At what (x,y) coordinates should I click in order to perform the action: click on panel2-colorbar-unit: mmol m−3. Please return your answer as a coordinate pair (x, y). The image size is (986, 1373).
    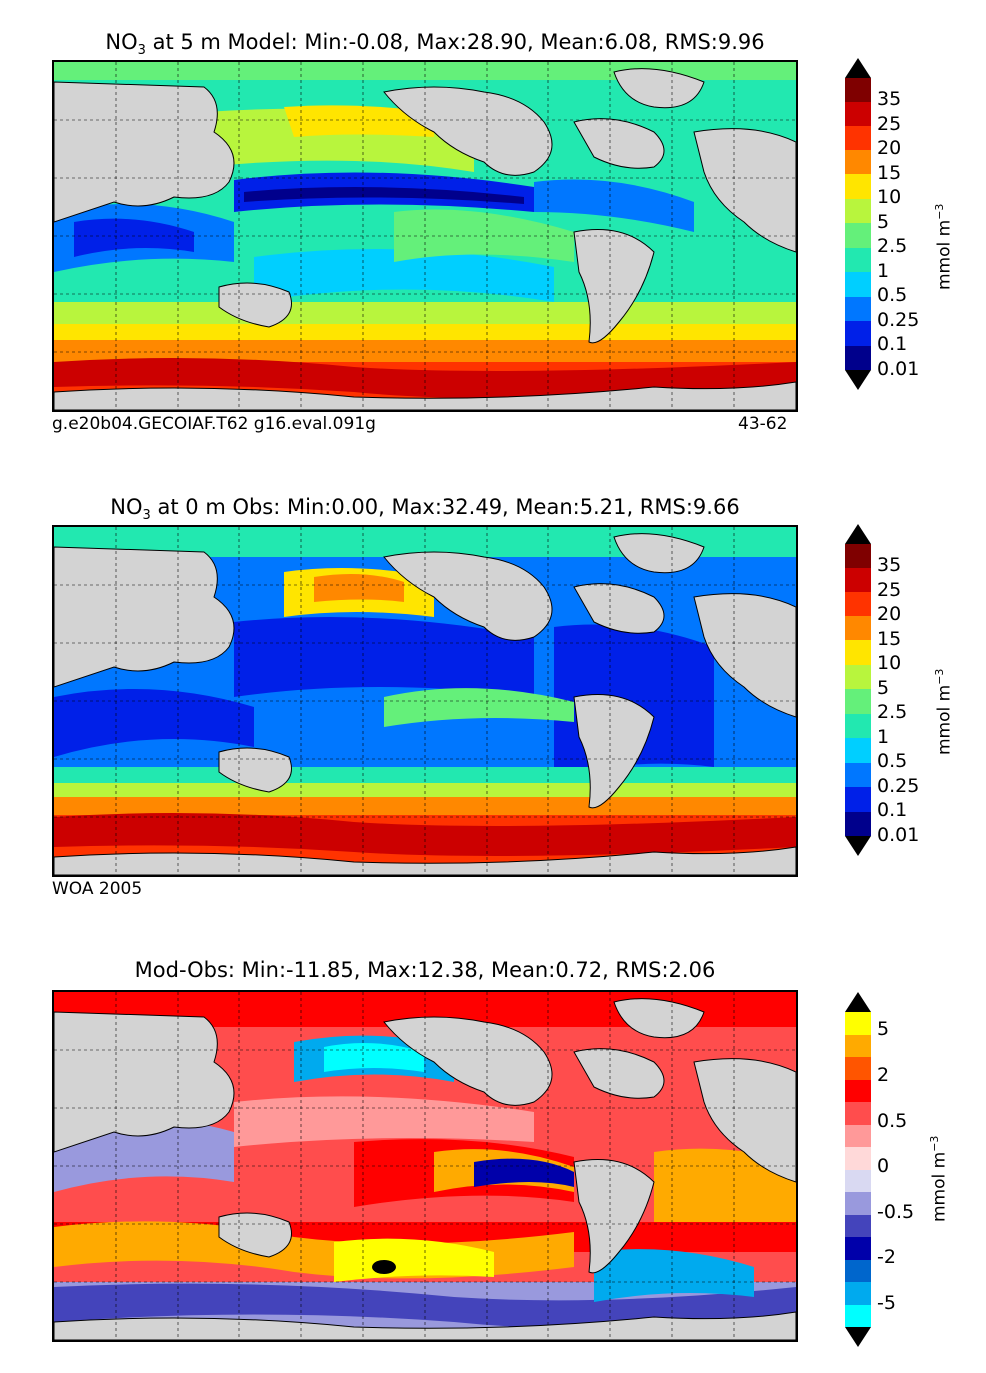
    Looking at the image, I should click on (944, 711).